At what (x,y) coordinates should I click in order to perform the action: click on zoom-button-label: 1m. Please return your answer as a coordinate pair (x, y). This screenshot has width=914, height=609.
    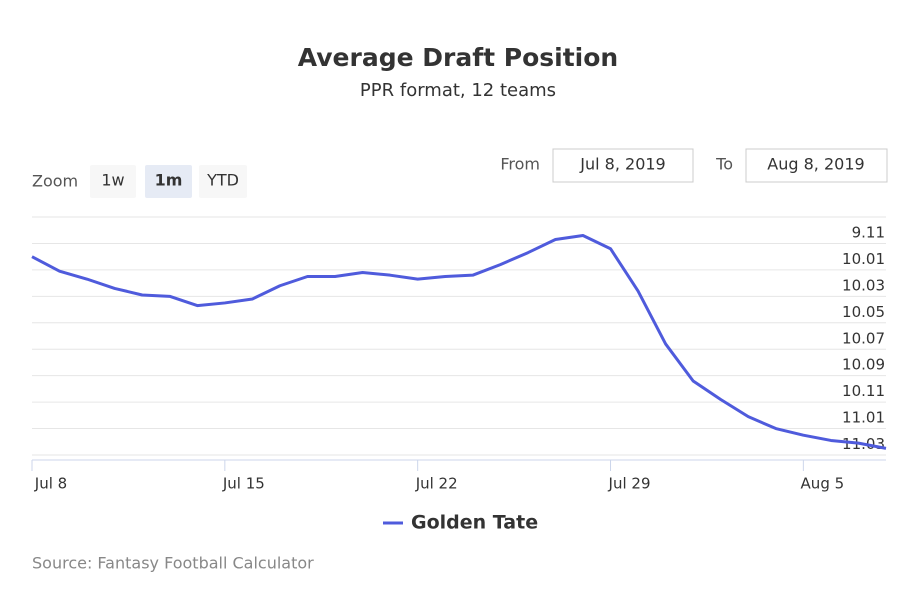
    Looking at the image, I should click on (169, 180).